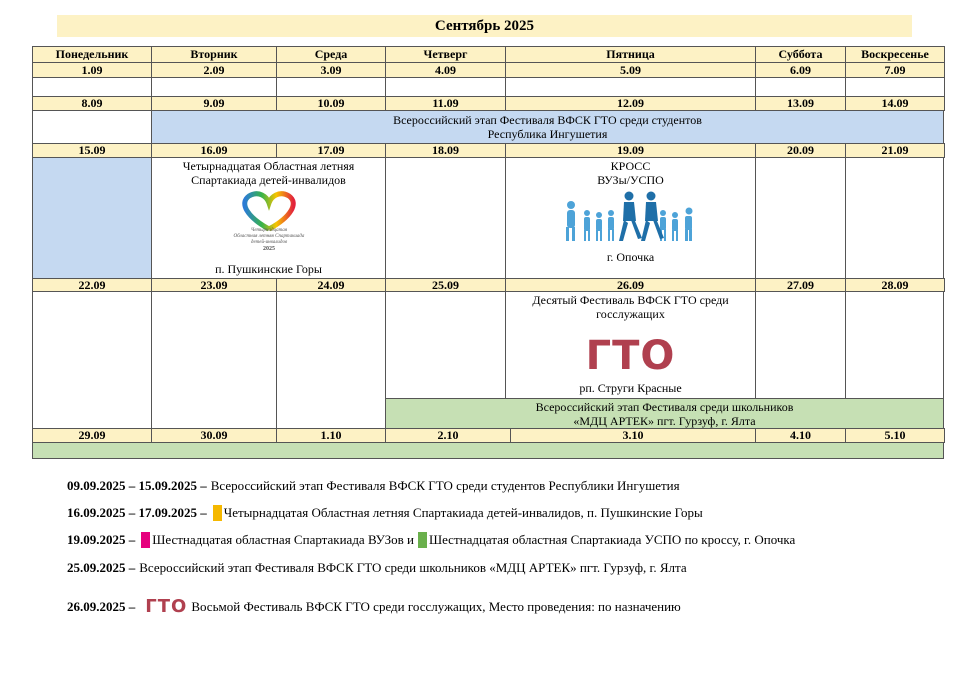 This screenshot has height=690, width=976. Describe the element at coordinates (800, 54) in the screenshot. I see `weekday-header: Суббота` at that location.